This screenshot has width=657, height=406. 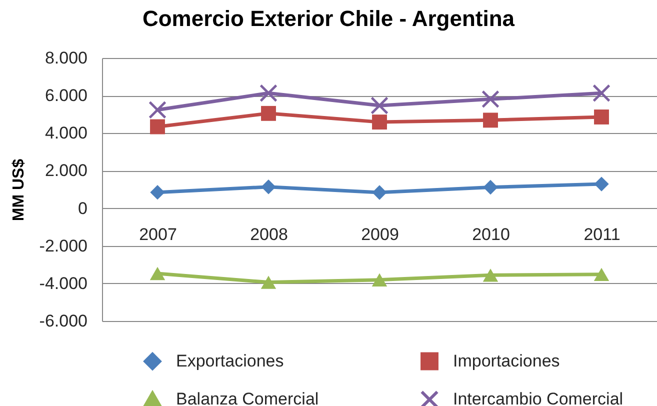 What do you see at coordinates (230, 360) in the screenshot?
I see `legend-label: Exportaciones` at bounding box center [230, 360].